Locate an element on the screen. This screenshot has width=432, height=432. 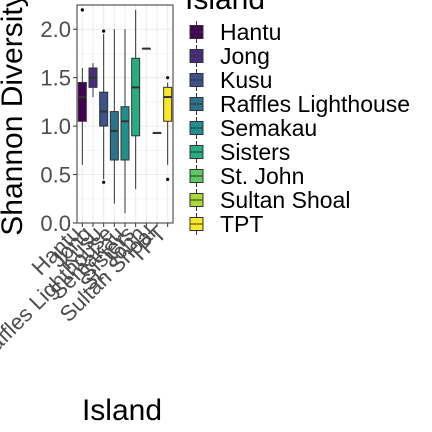
legend-item: Sisters is located at coordinates (239, 152).